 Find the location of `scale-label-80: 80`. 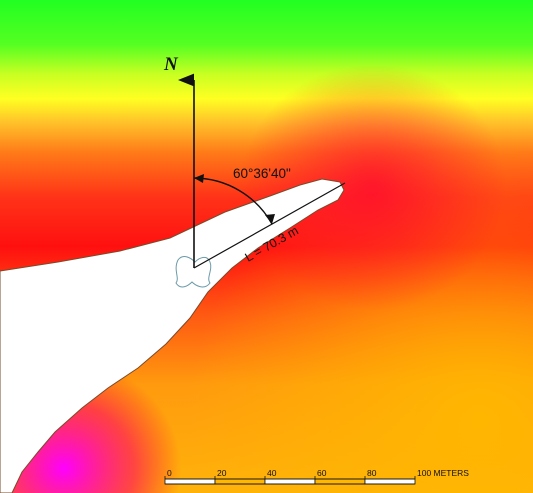

scale-label-80: 80 is located at coordinates (372, 473).